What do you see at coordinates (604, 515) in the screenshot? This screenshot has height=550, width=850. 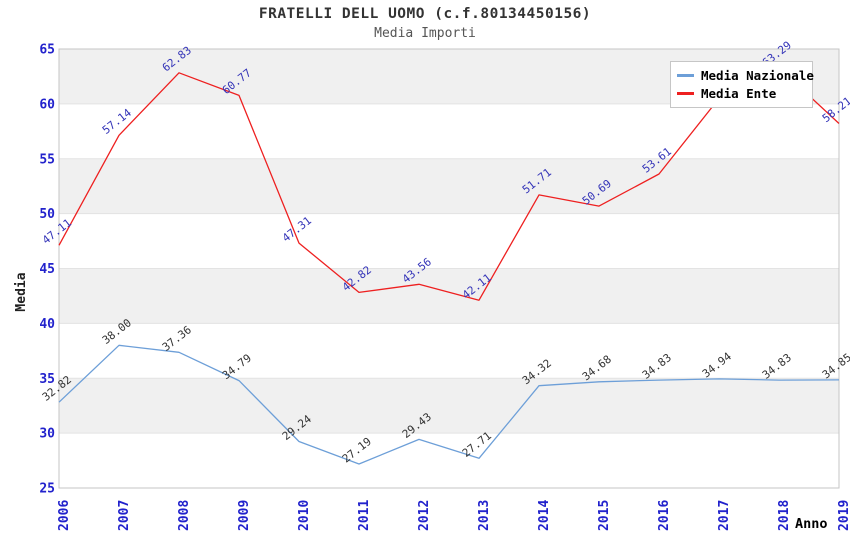 I see `x-tick-label: 2015` at bounding box center [604, 515].